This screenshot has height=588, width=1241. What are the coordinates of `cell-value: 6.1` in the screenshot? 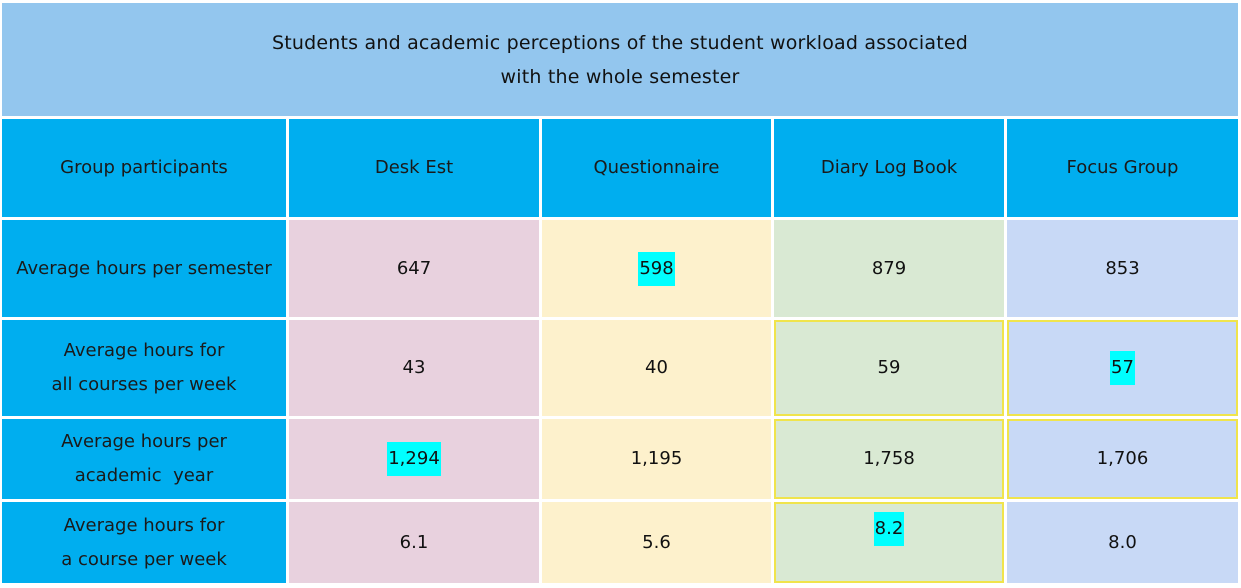 It's located at (414, 542).